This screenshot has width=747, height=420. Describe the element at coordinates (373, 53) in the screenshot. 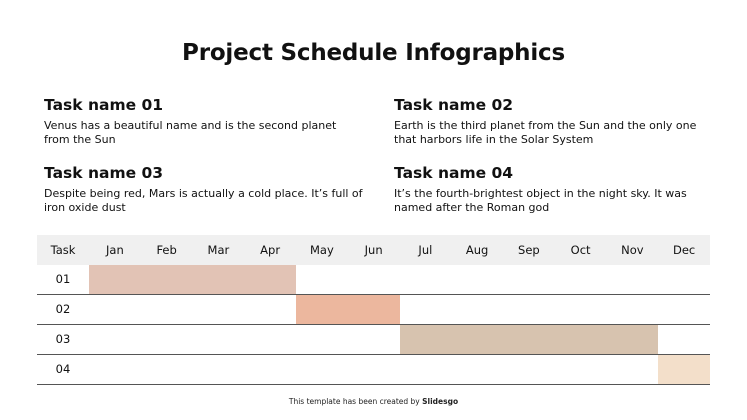

I see `page-title: Project Schedule Infographics` at that location.